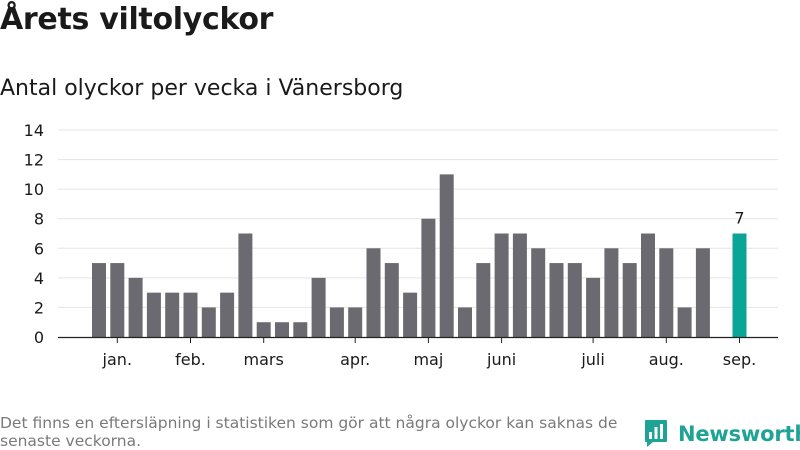  What do you see at coordinates (117, 359) in the screenshot?
I see `x-tick-label: jan.` at bounding box center [117, 359].